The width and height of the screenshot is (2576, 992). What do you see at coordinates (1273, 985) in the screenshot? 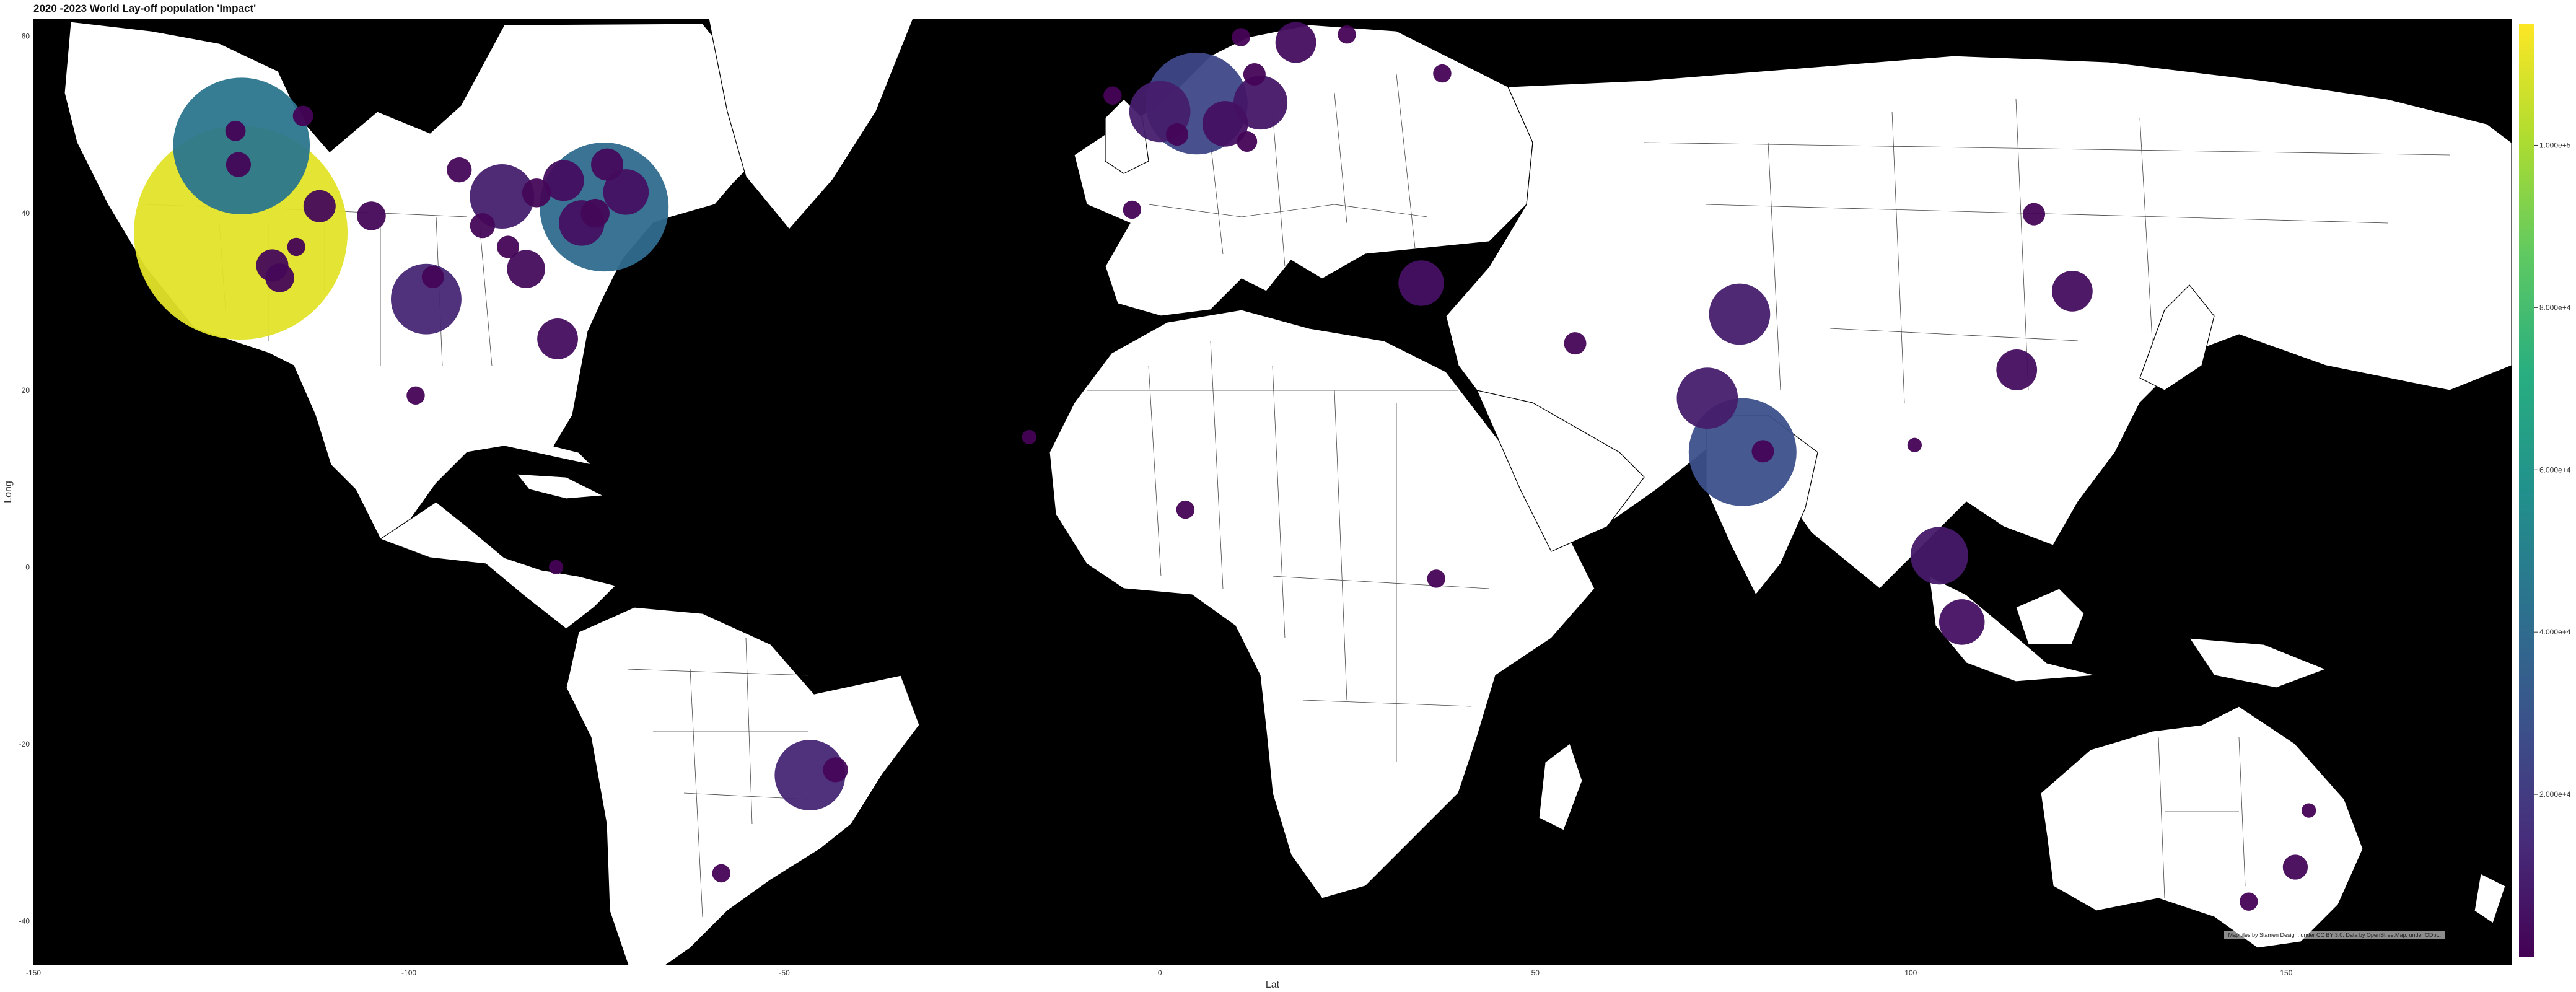
I see `x-axis-title: Lat` at bounding box center [1273, 985].